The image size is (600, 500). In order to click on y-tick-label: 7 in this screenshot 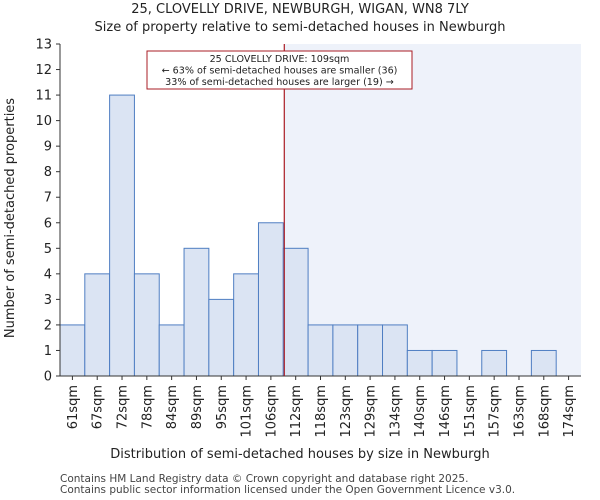, I will do `click(48, 198)`.